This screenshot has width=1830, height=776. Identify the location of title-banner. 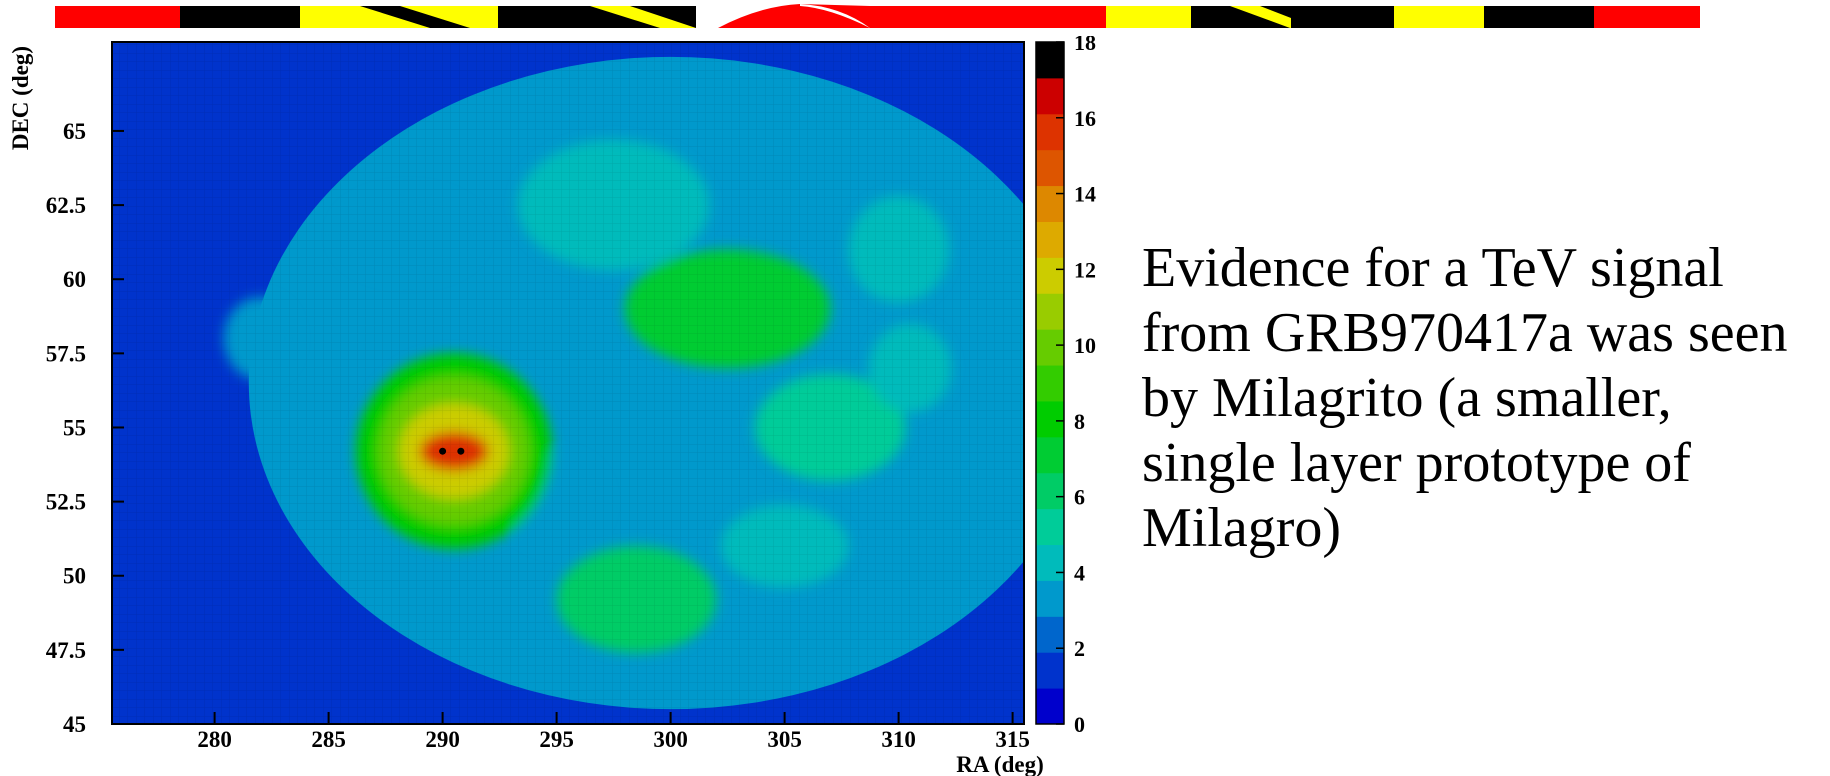
(877, 16).